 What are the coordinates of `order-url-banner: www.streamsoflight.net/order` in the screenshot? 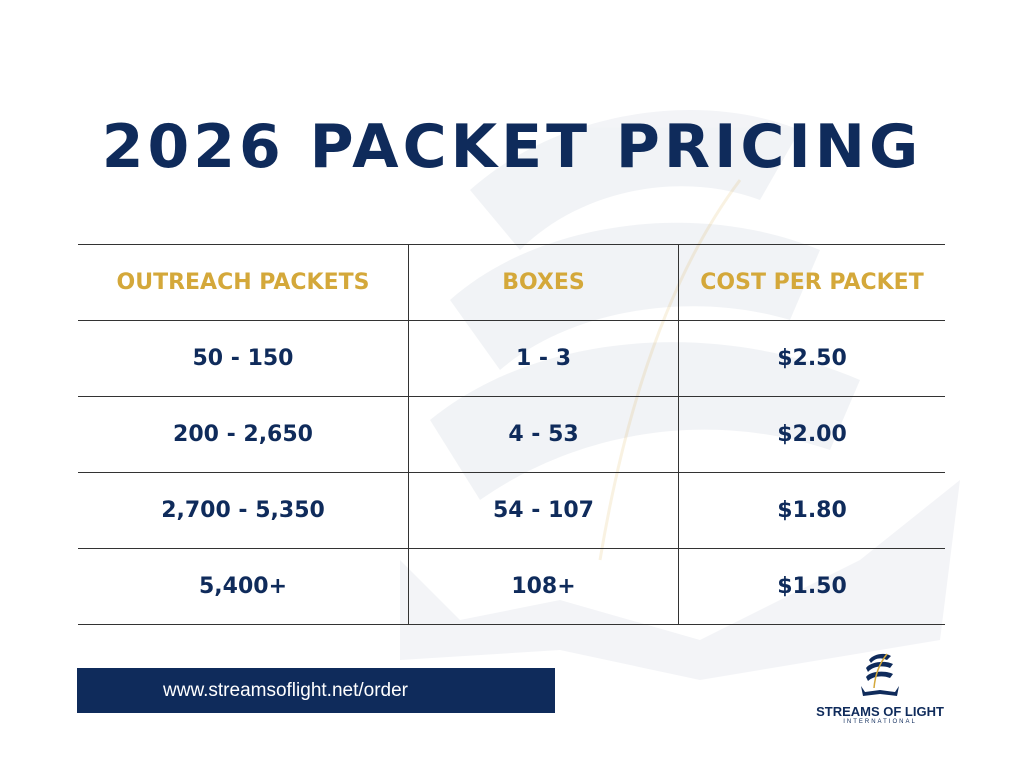 It's located at (316, 690).